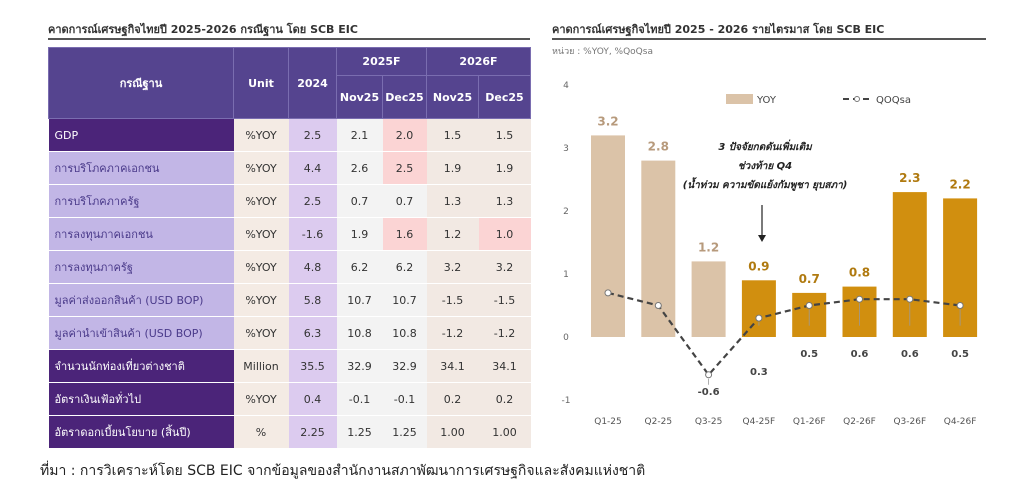 The width and height of the screenshot is (1024, 502). I want to click on x-tick-label: Q3-26F, so click(909, 422).